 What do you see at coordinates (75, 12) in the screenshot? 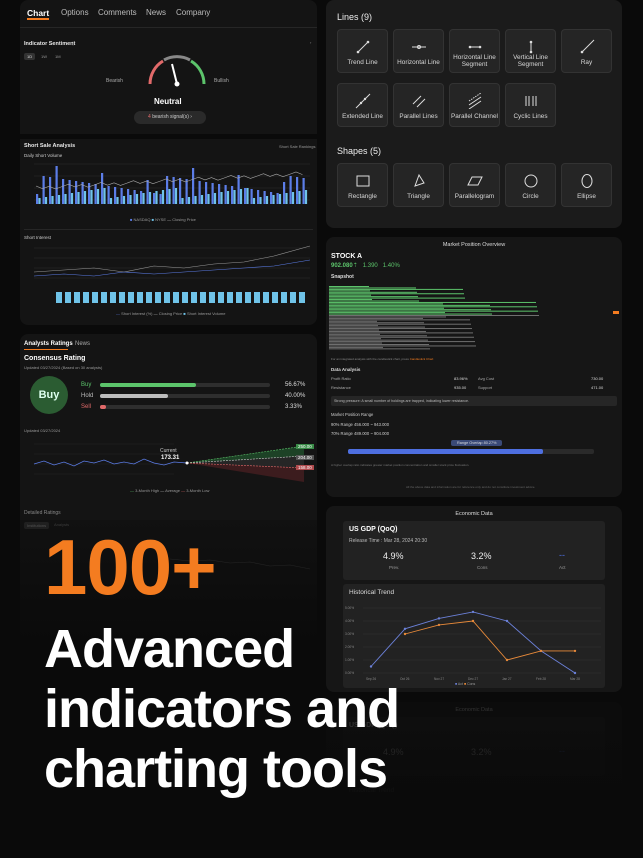
I see `nav-tab-options: Options` at bounding box center [75, 12].